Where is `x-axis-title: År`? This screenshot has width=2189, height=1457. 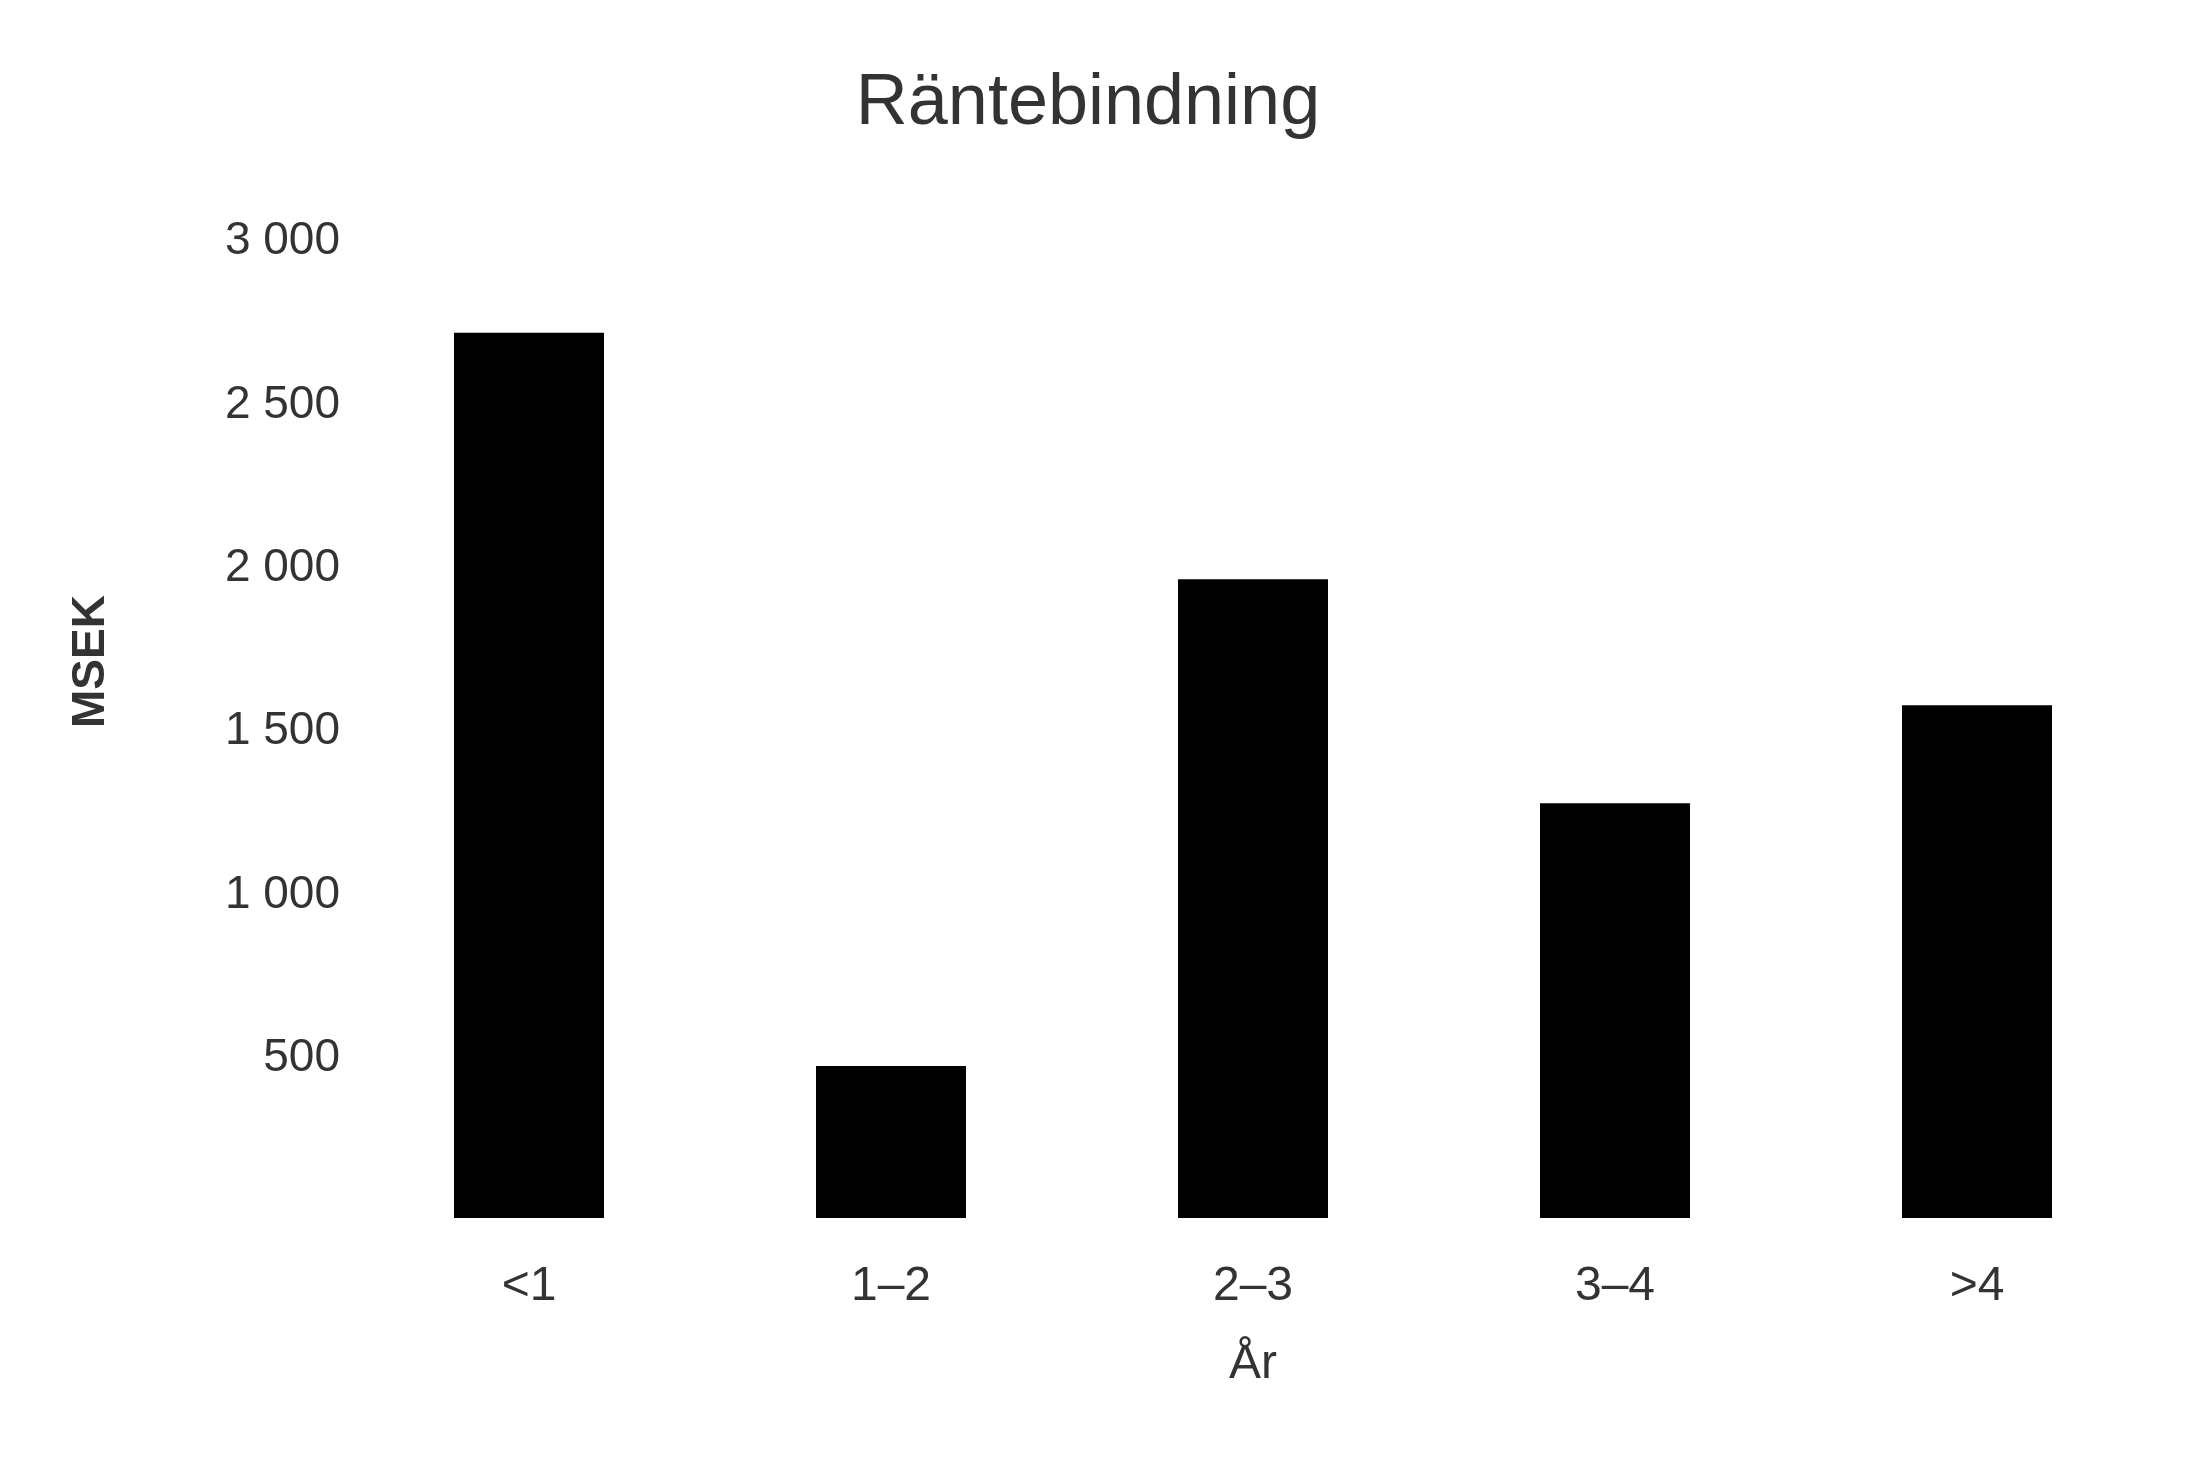
x-axis-title: År is located at coordinates (1253, 1361).